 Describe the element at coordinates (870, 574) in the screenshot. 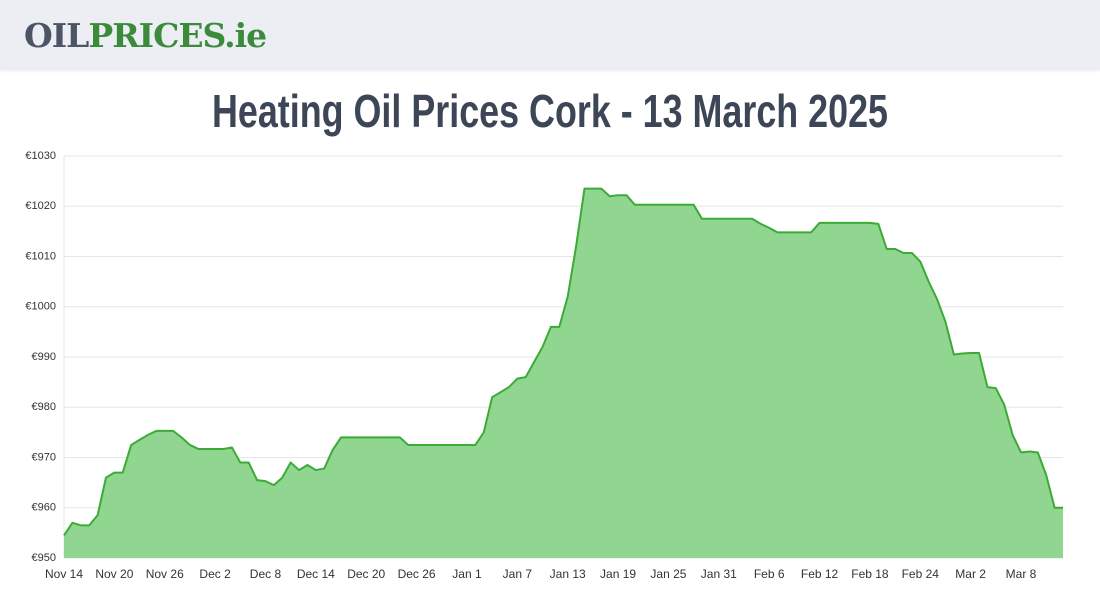

I see `x-tick-label: Feb 18` at that location.